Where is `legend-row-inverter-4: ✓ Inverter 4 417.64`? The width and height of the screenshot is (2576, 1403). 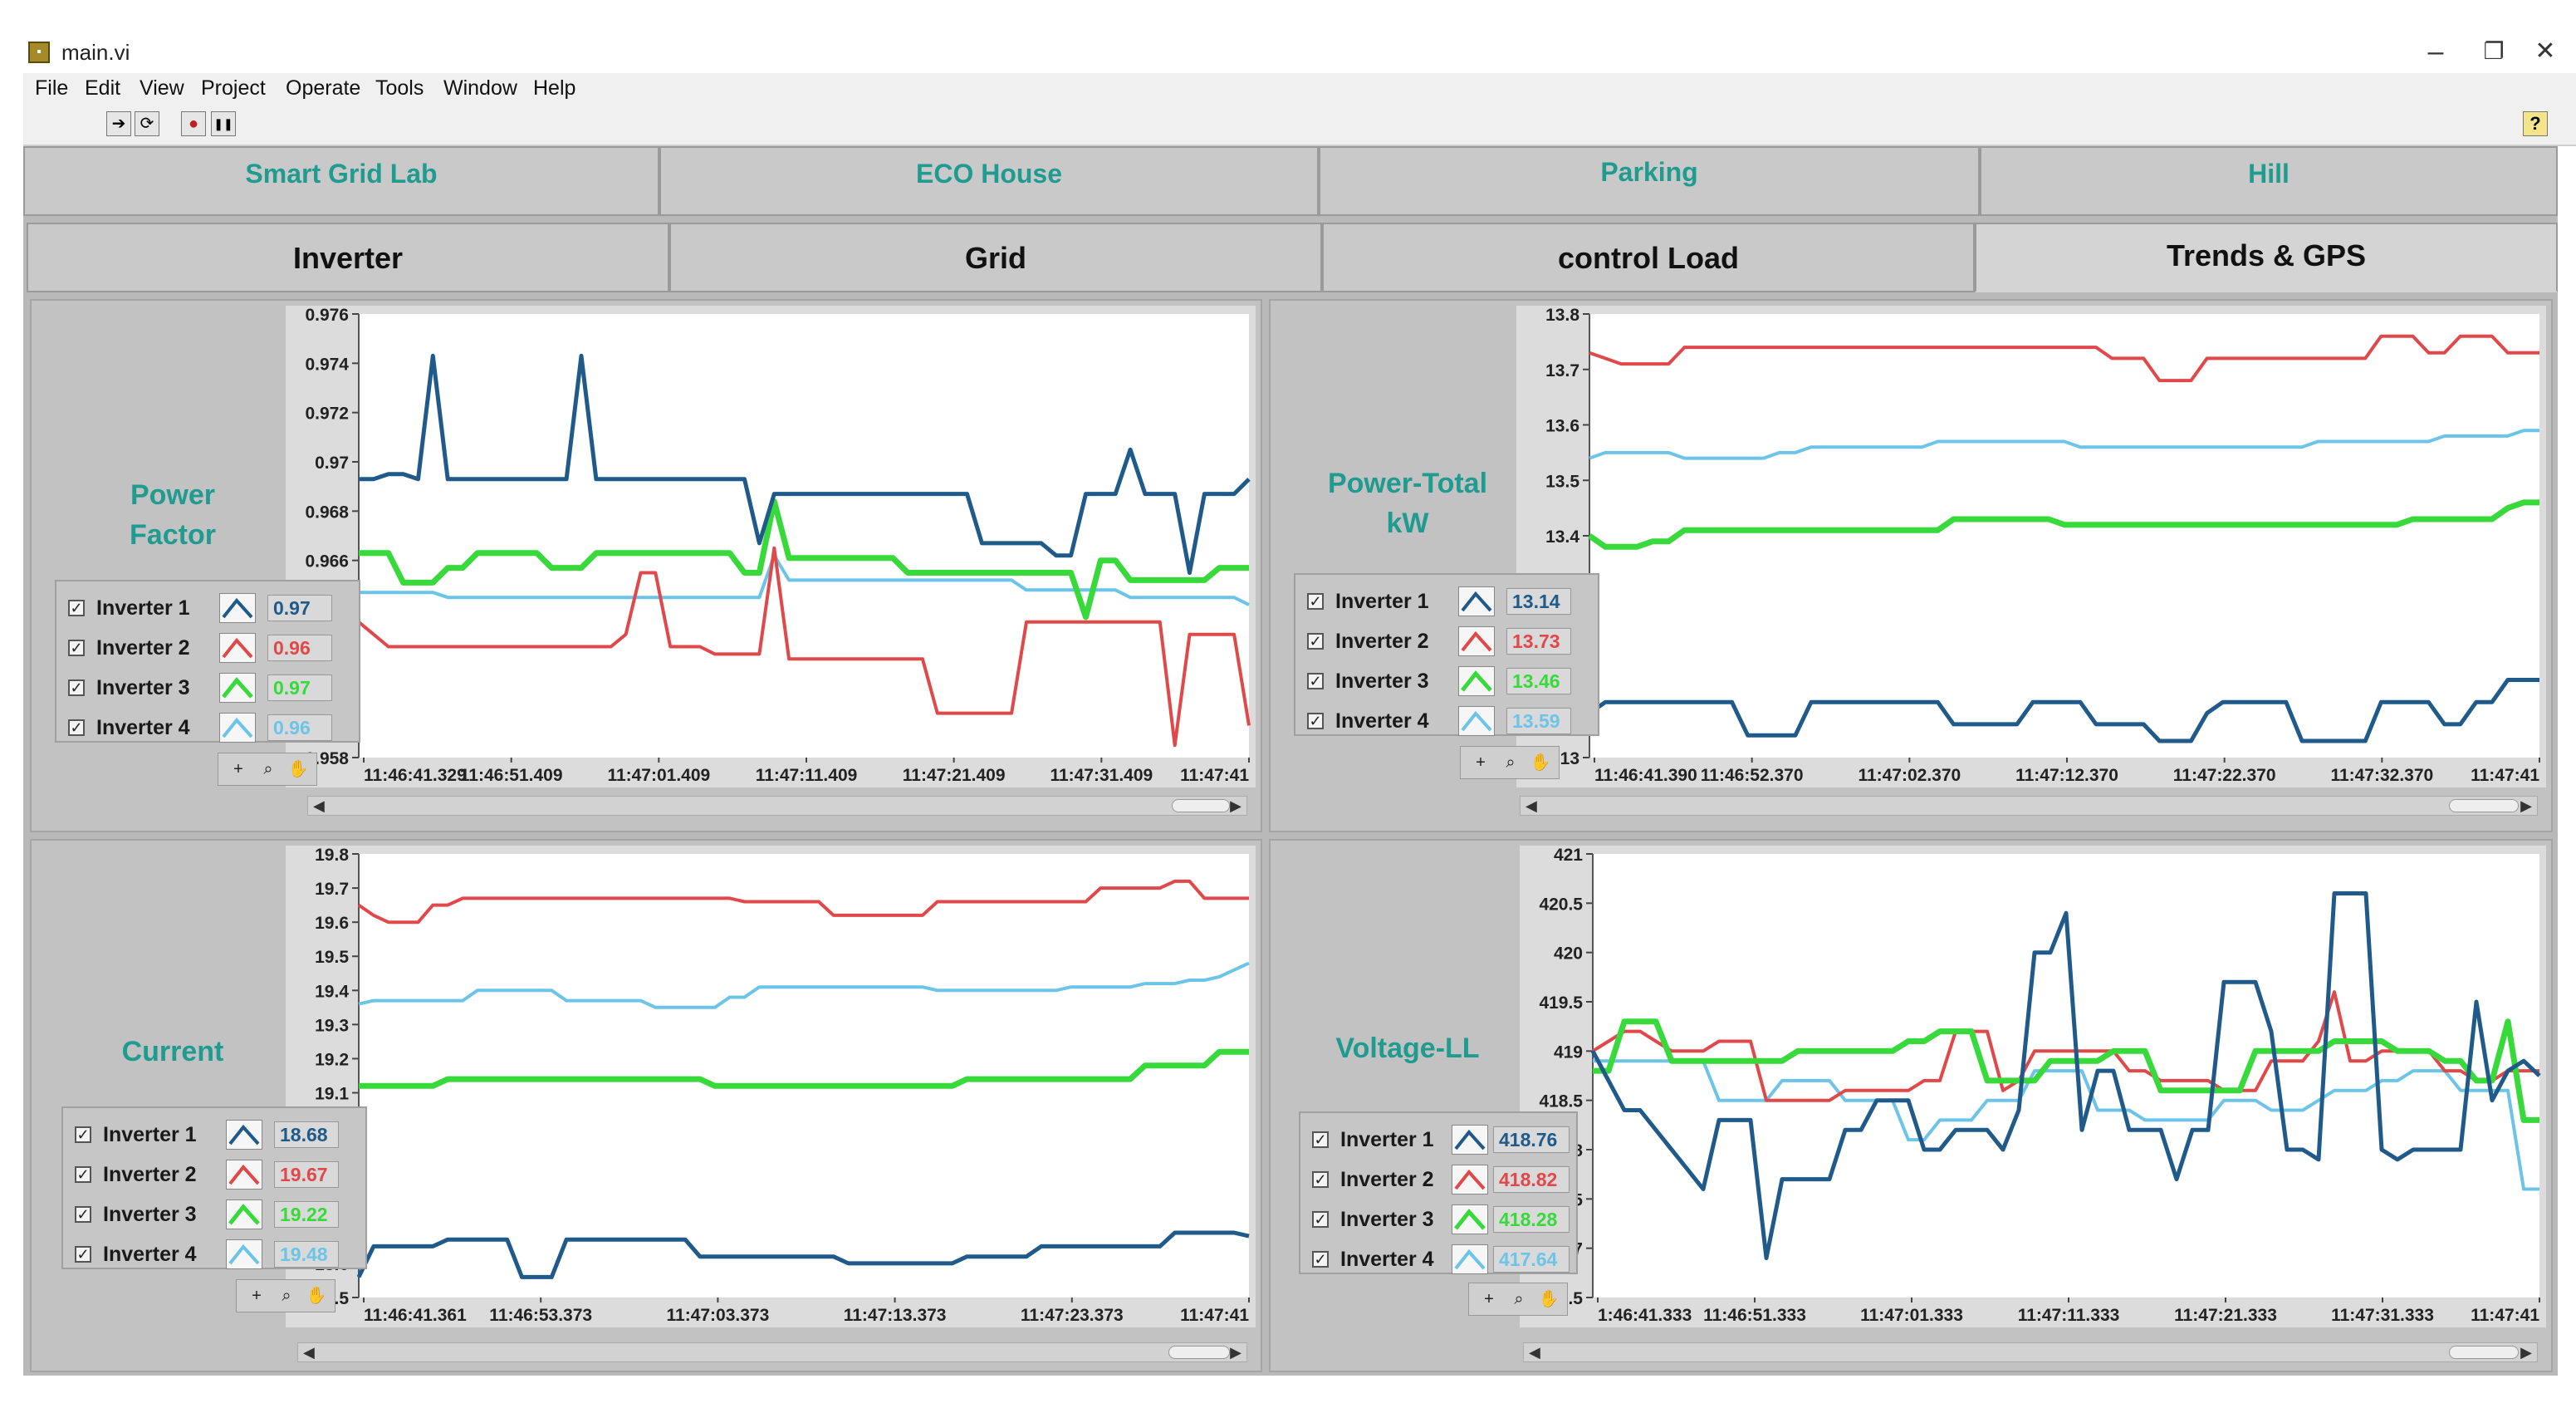
legend-row-inverter-4: ✓ Inverter 4 417.64 is located at coordinates (1438, 1259).